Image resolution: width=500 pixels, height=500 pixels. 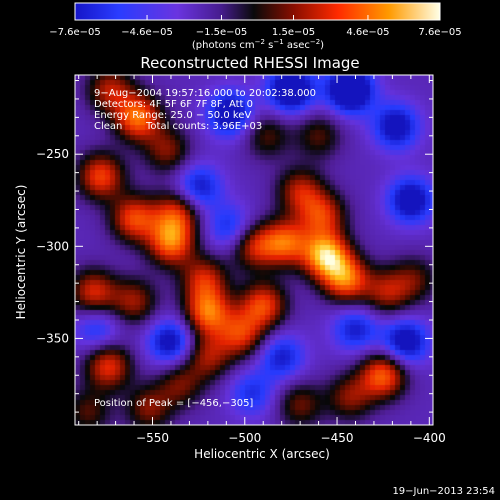 What do you see at coordinates (429, 438) in the screenshot?
I see `x-tick-label: −400` at bounding box center [429, 438].